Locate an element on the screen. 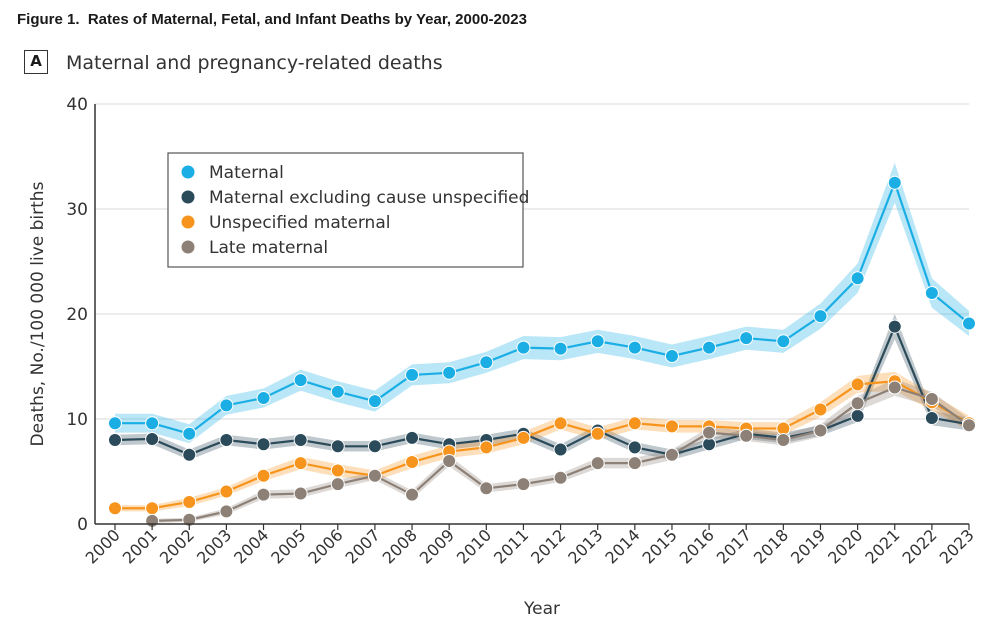  y-tick-label: 0 is located at coordinates (82, 525).